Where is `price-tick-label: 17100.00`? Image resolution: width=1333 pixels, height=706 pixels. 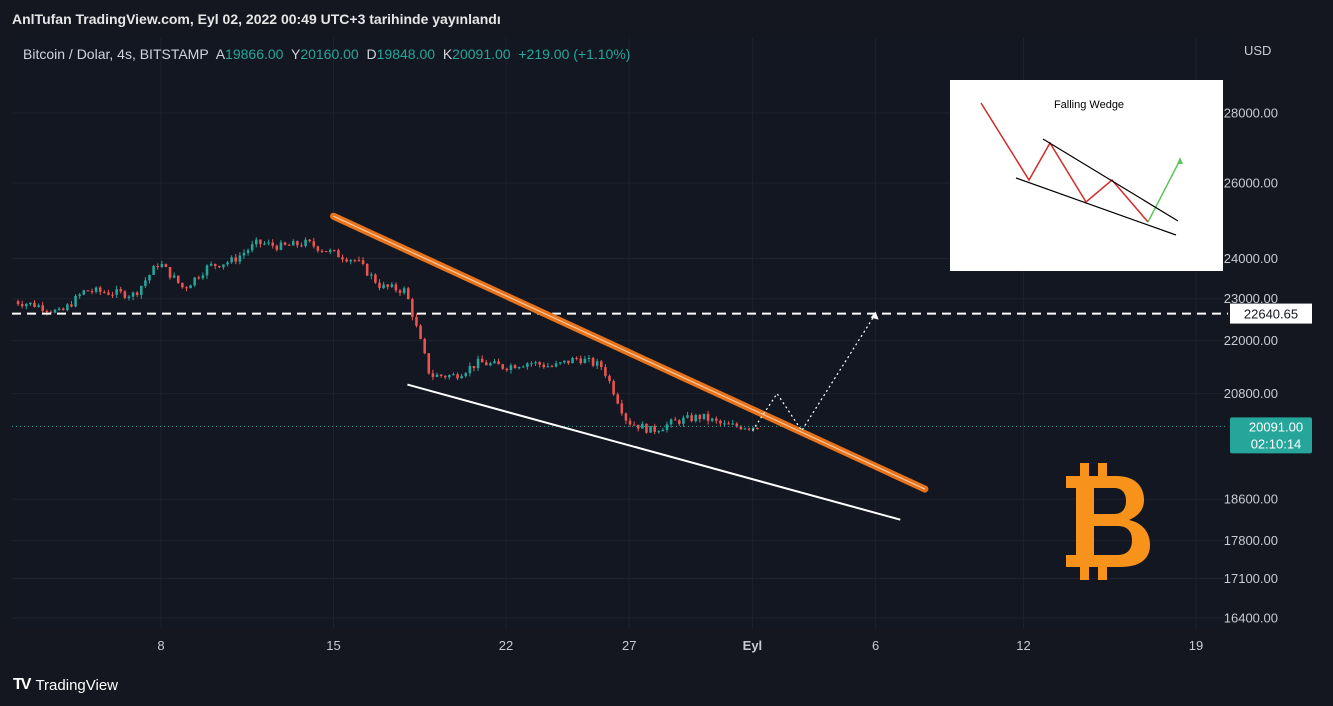
price-tick-label: 17100.00 is located at coordinates (1251, 578).